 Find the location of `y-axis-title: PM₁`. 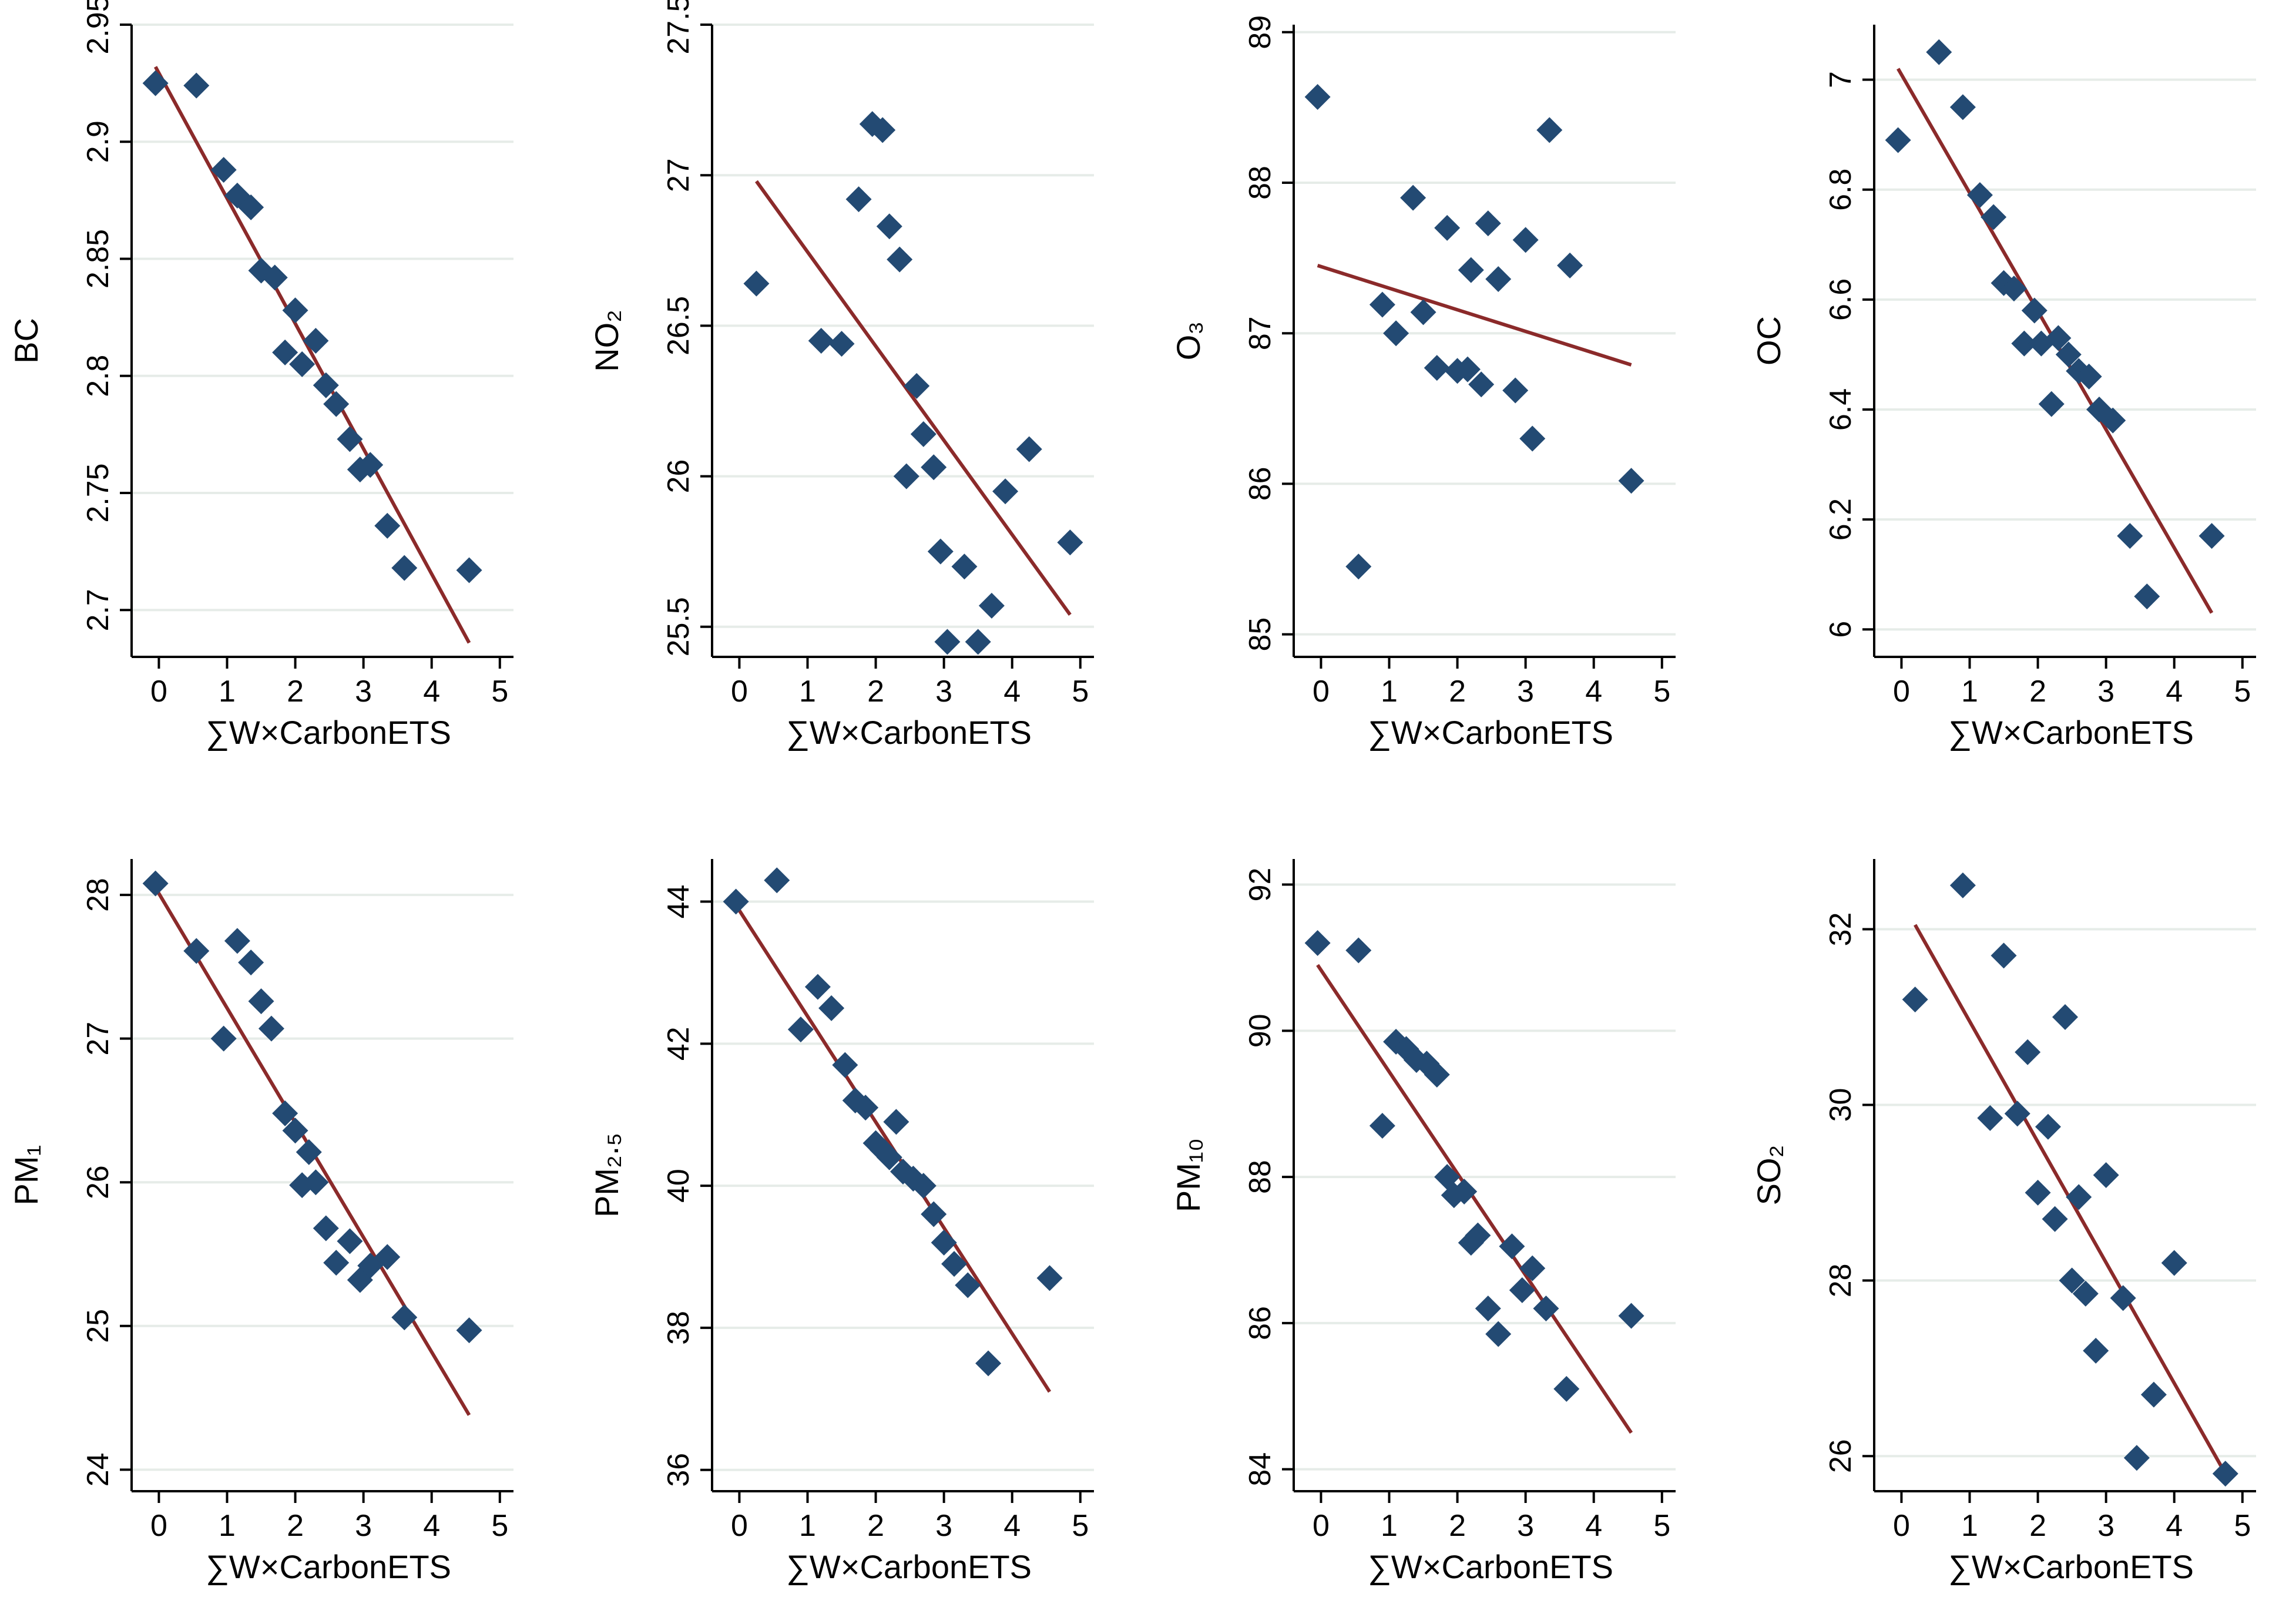

y-axis-title: PM₁ is located at coordinates (26, 1176).